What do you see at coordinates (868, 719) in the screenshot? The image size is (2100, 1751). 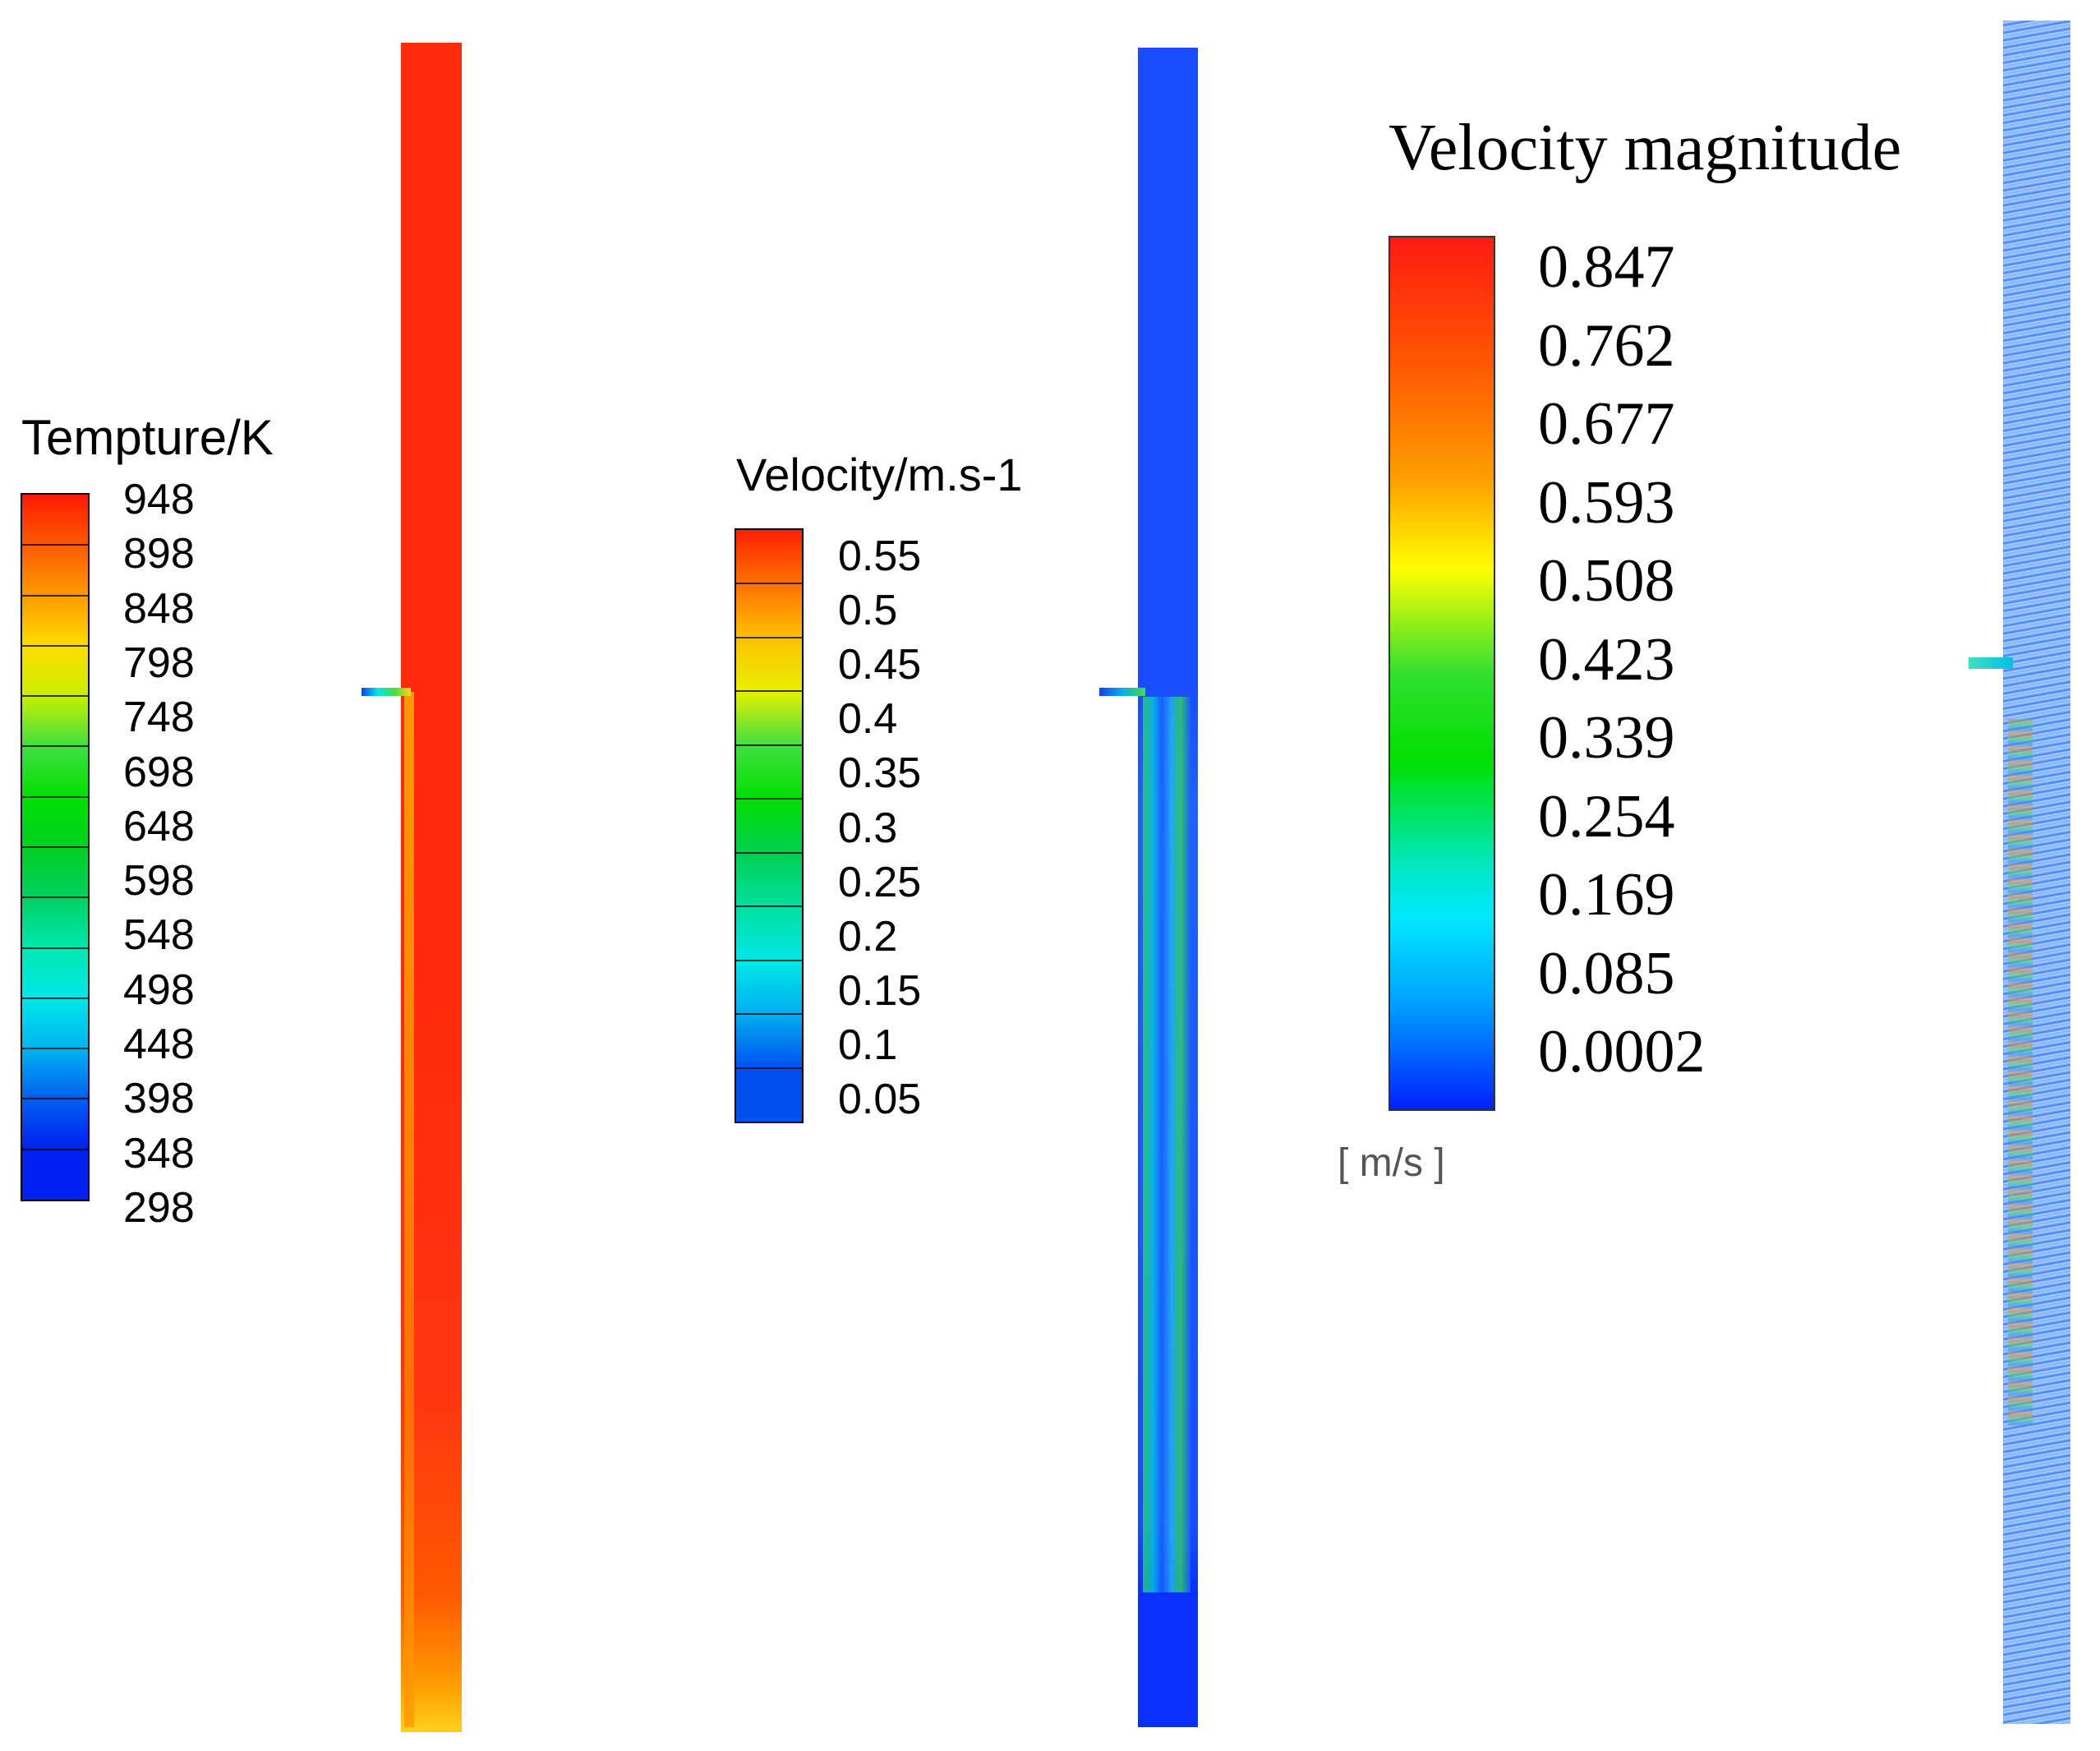 I see `velocity-tick-label: 0.4` at bounding box center [868, 719].